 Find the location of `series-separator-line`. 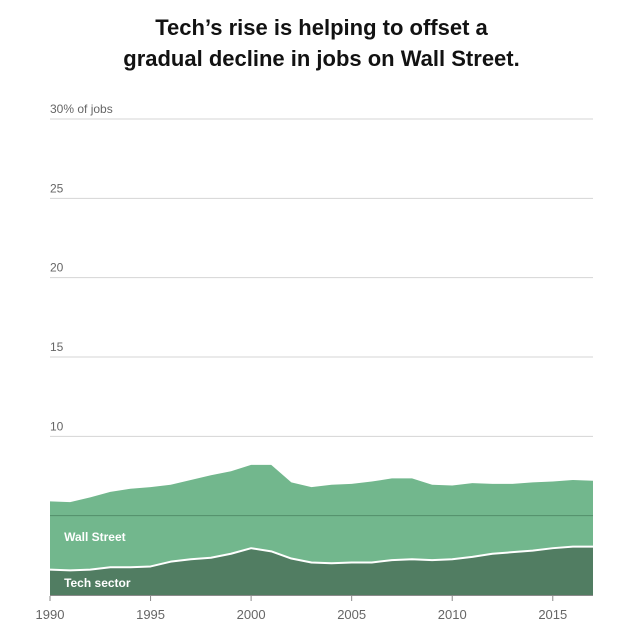

series-separator-line is located at coordinates (321, 558).